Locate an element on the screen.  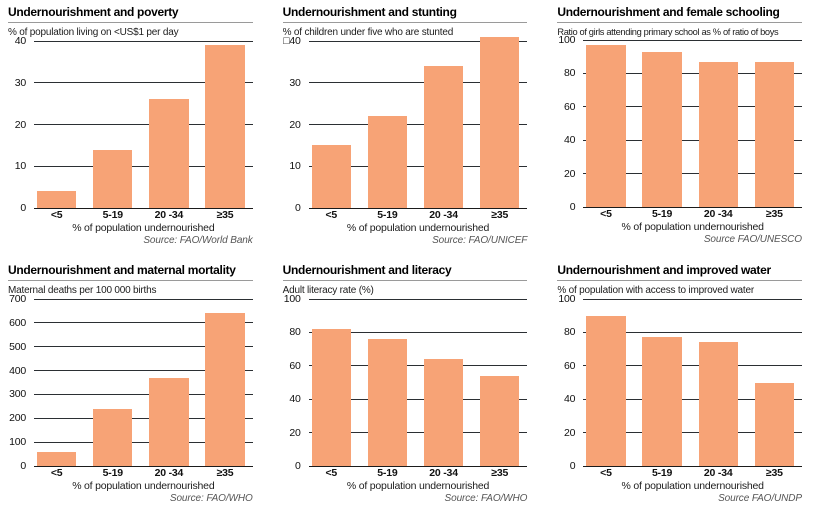
chart-title: Undernourishment and poverty is located at coordinates (130, 14).